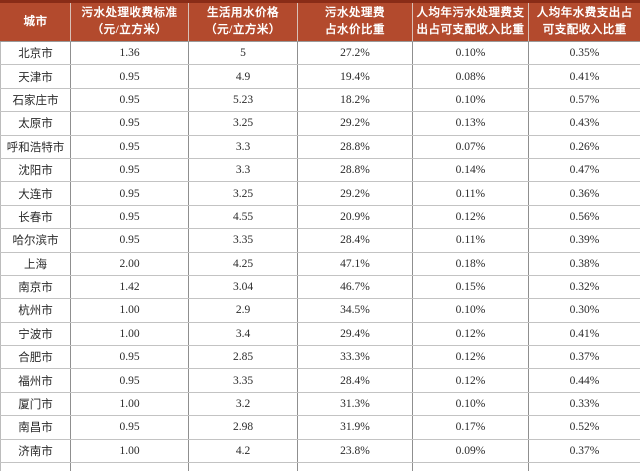 This screenshot has height=471, width=640. I want to click on value-cell: 4.55, so click(243, 216).